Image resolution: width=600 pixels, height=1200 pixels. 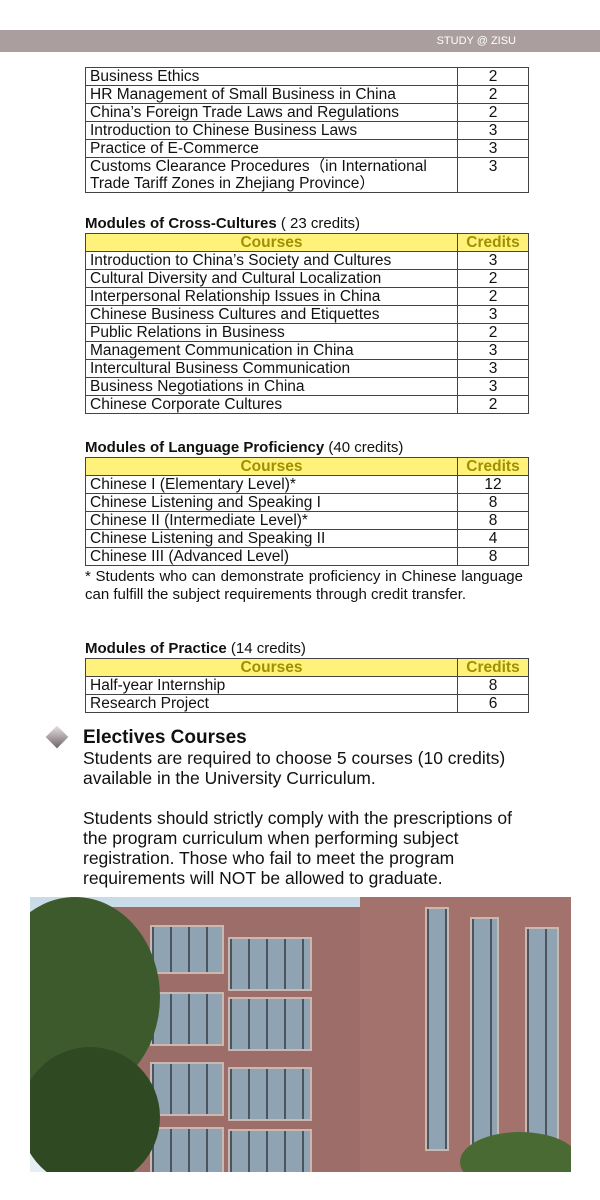 I want to click on course-name: Research Project, so click(x=271, y=703).